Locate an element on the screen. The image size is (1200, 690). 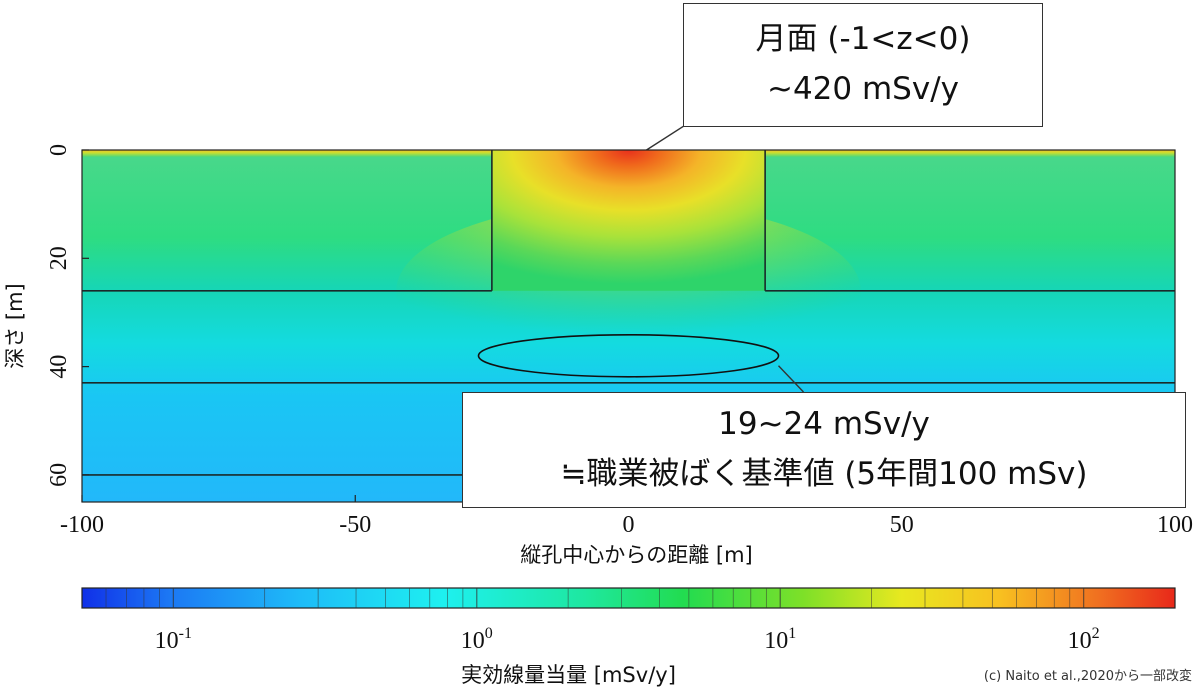
y-tick-label: 40 is located at coordinates (59, 367).